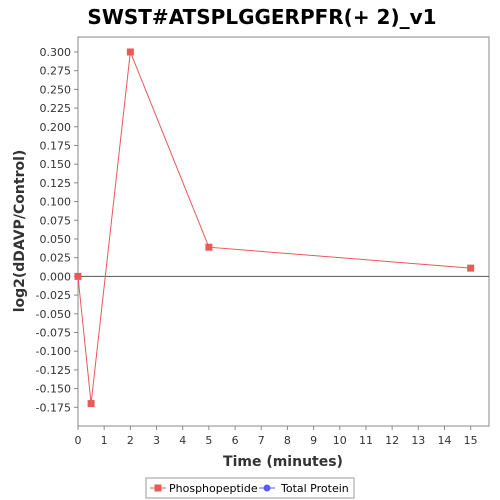 The width and height of the screenshot is (500, 500). Describe the element at coordinates (130, 440) in the screenshot. I see `x-tick-label: 2` at that location.